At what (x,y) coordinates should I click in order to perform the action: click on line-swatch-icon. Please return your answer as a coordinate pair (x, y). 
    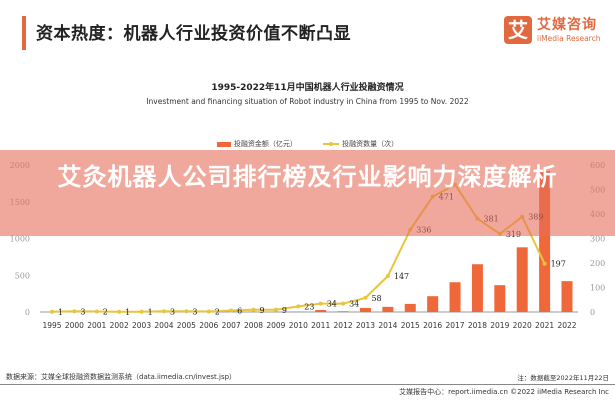
    Looking at the image, I should click on (331, 143).